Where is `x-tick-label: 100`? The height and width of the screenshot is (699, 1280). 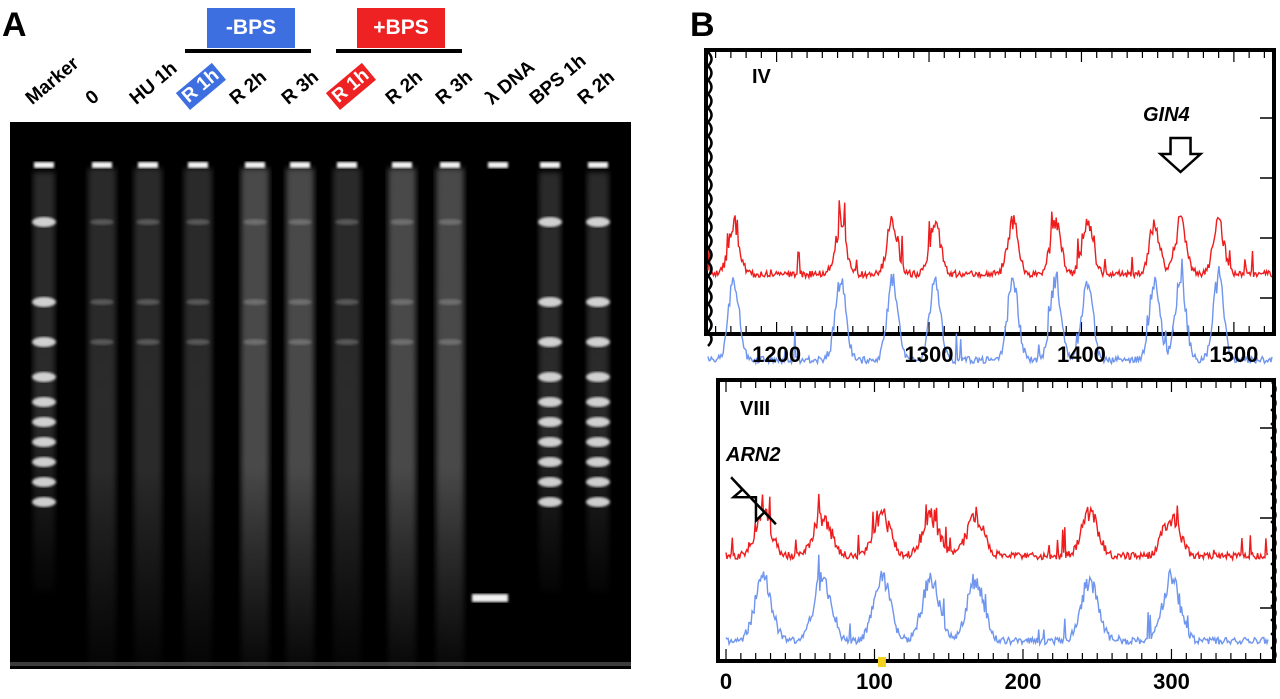 x-tick-label: 100 is located at coordinates (874, 681).